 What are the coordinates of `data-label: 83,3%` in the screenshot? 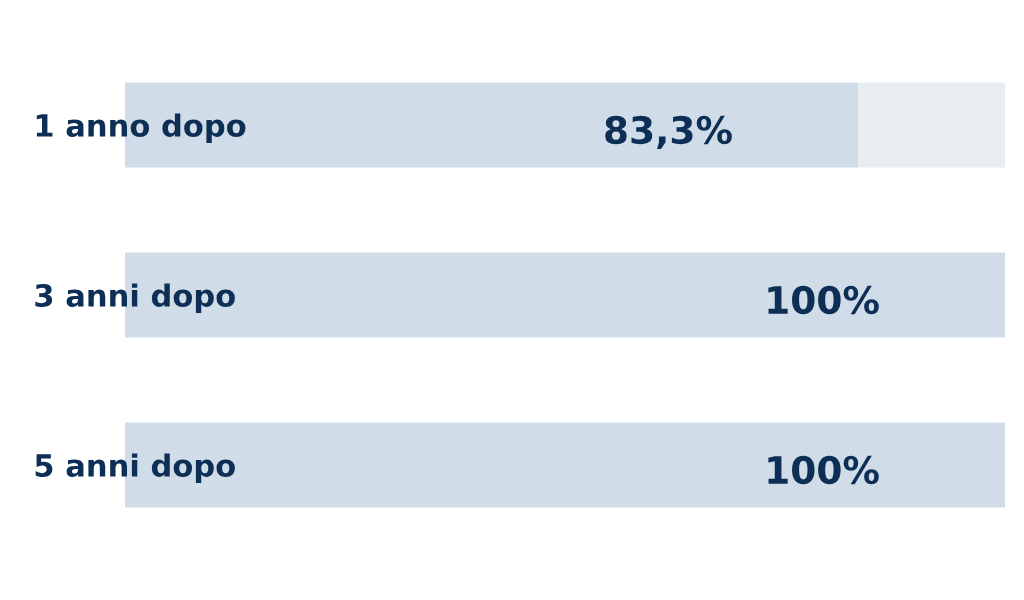 It's located at (668, 132).